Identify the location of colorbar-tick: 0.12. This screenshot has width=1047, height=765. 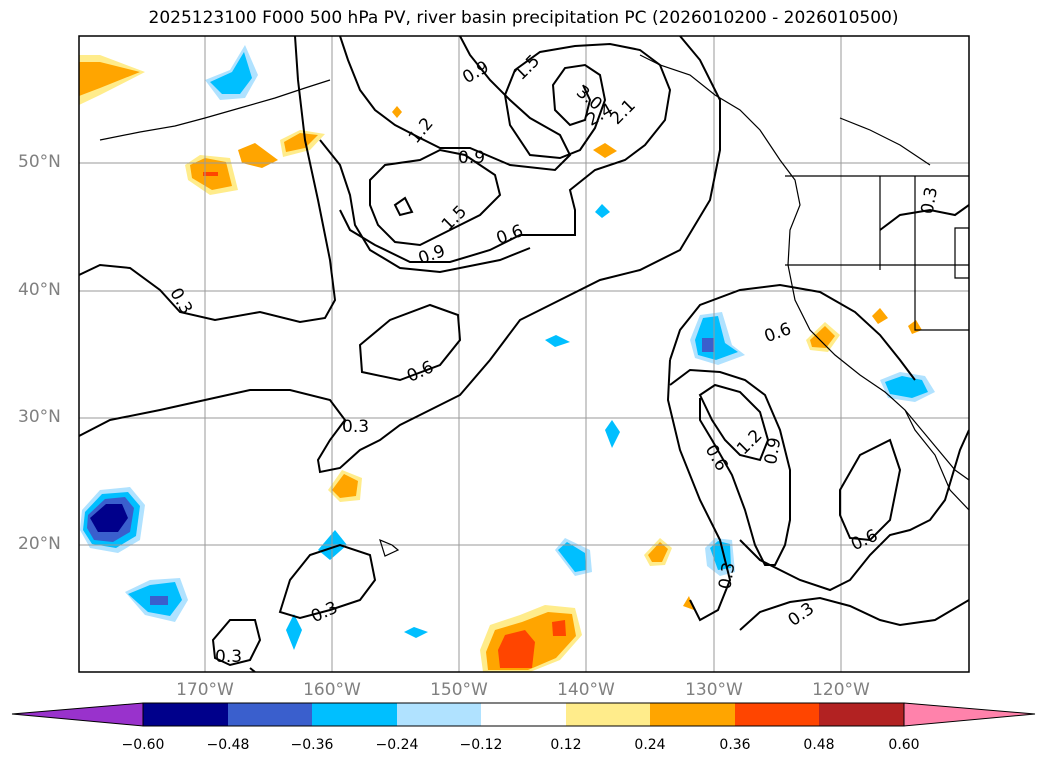
(566, 745).